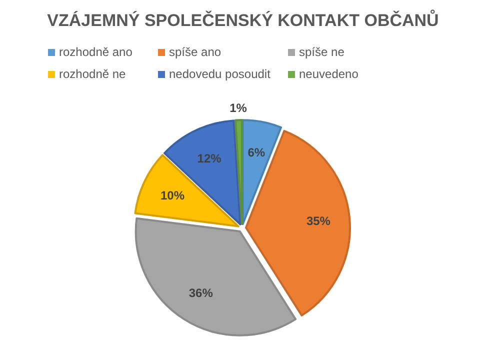 This screenshot has height=340, width=487. What do you see at coordinates (209, 159) in the screenshot?
I see `data-label: 12%` at bounding box center [209, 159].